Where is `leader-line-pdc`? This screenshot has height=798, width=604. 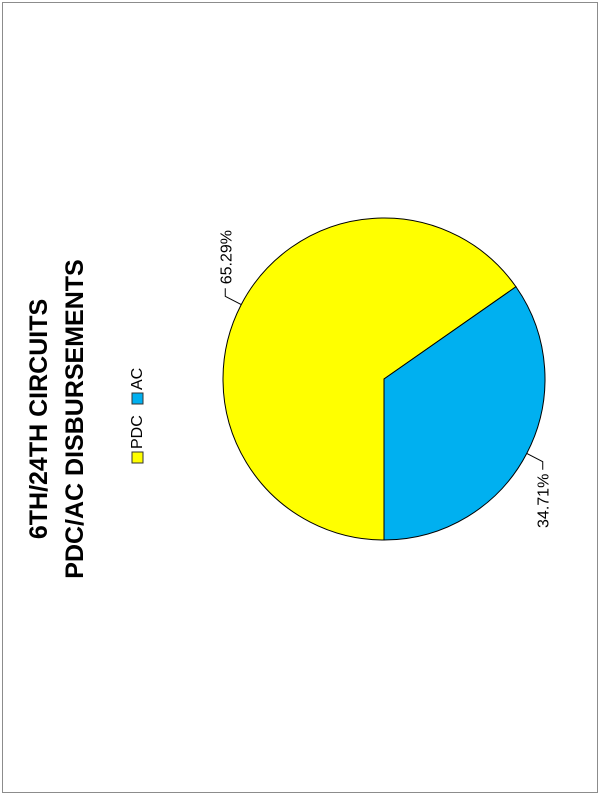 leader-line-pdc is located at coordinates (233, 297).